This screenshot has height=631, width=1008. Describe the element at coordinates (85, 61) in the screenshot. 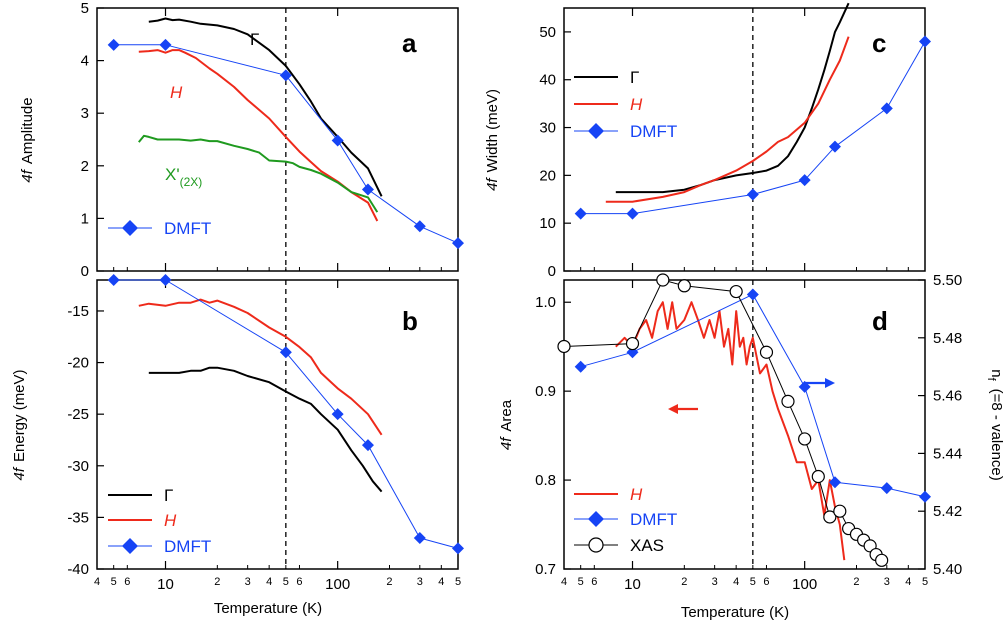

I see `panel-a-ytick-label: 4` at that location.